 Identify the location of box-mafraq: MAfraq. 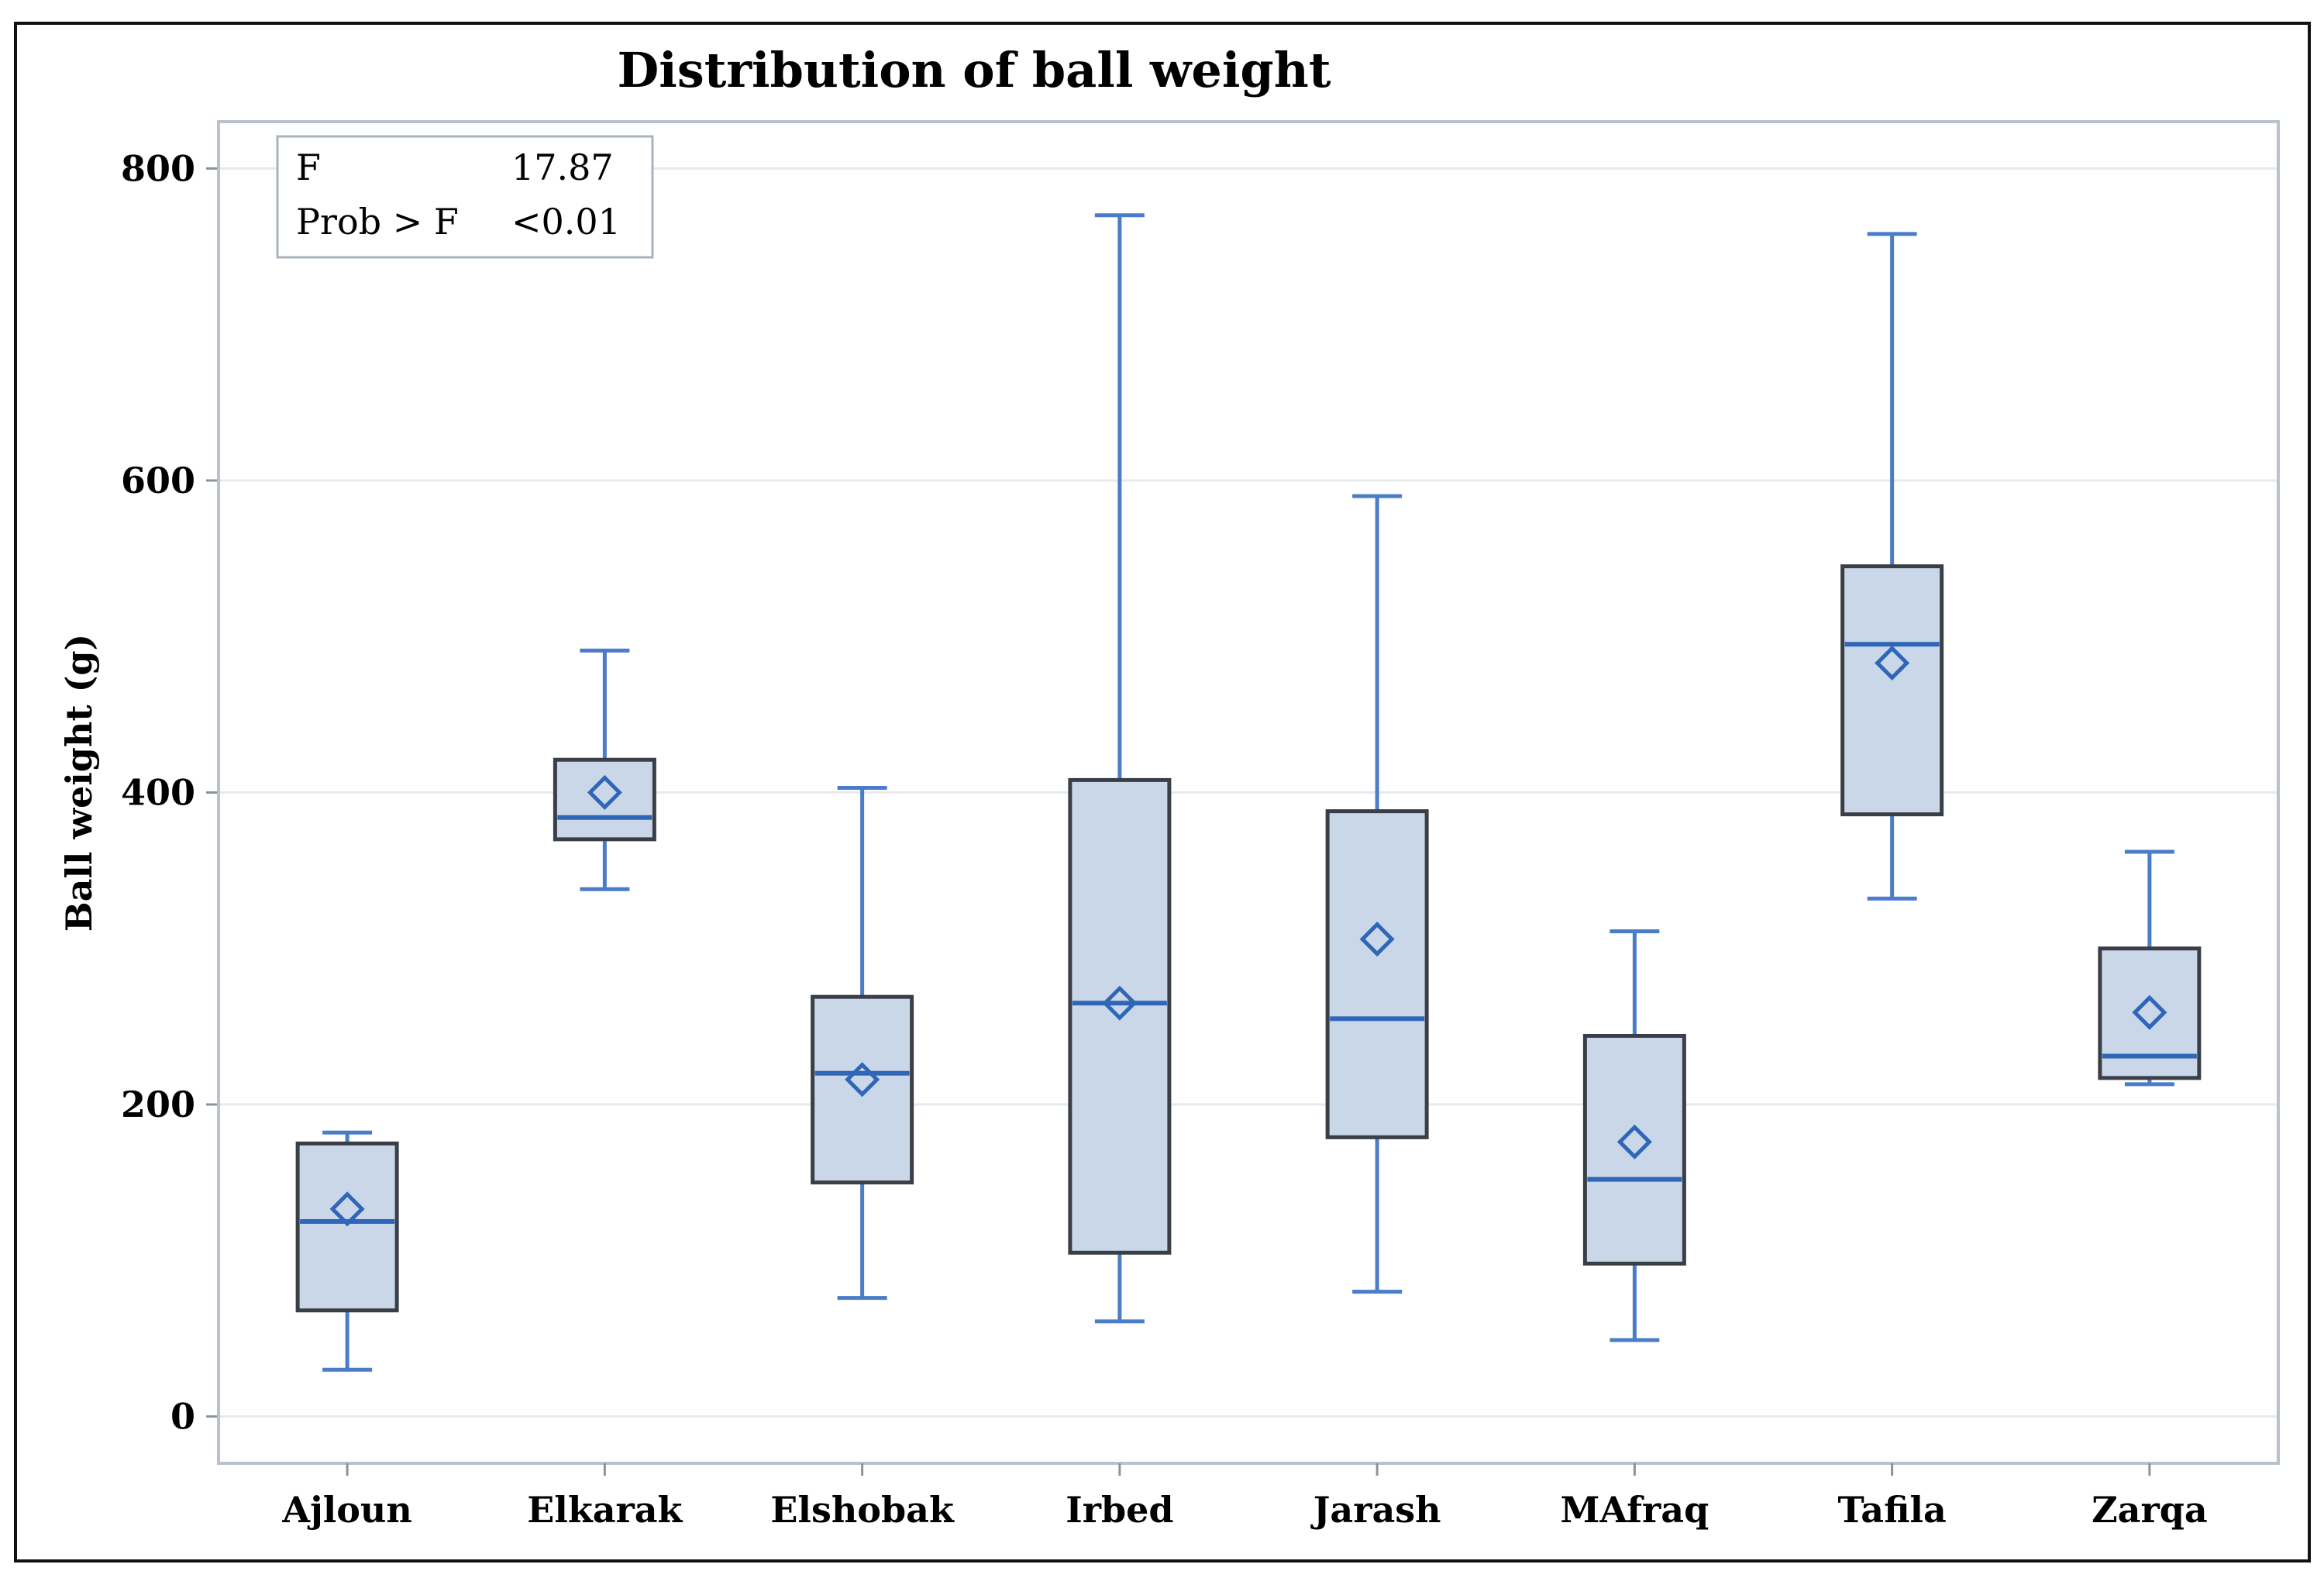
(1635, 1230).